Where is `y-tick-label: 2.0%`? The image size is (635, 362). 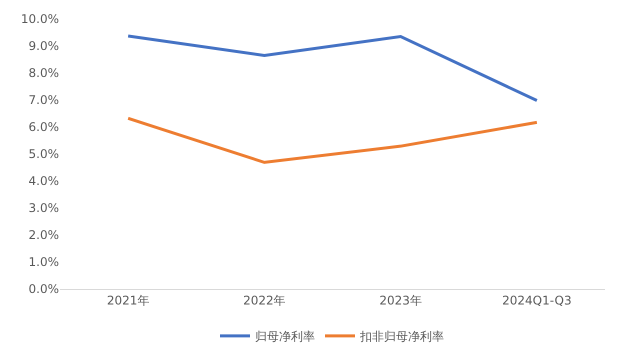
y-tick-label: 2.0% is located at coordinates (43, 235).